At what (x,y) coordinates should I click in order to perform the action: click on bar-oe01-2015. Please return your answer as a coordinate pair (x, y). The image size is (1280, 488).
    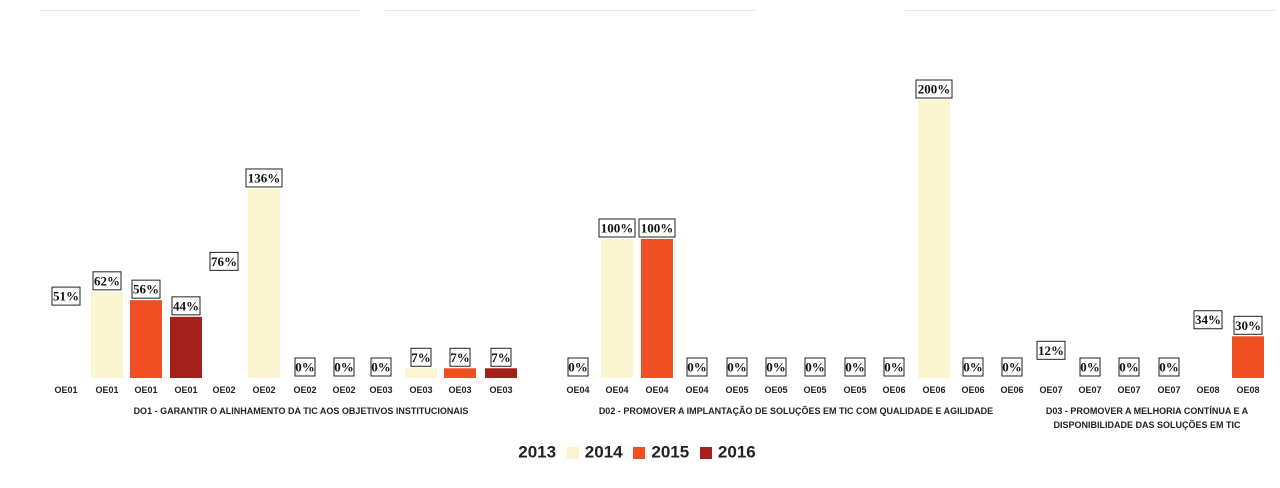
    Looking at the image, I should click on (146, 339).